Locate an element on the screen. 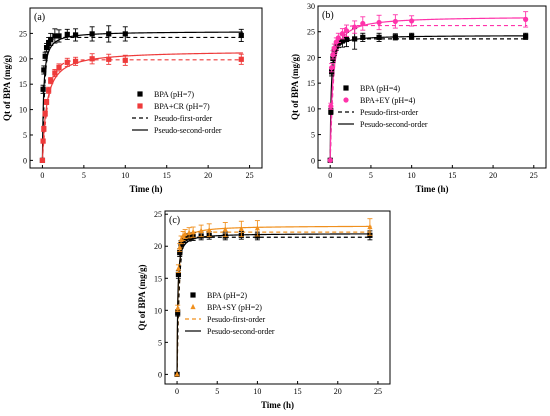 The image size is (550, 416). panel-label: (c) is located at coordinates (174, 220).